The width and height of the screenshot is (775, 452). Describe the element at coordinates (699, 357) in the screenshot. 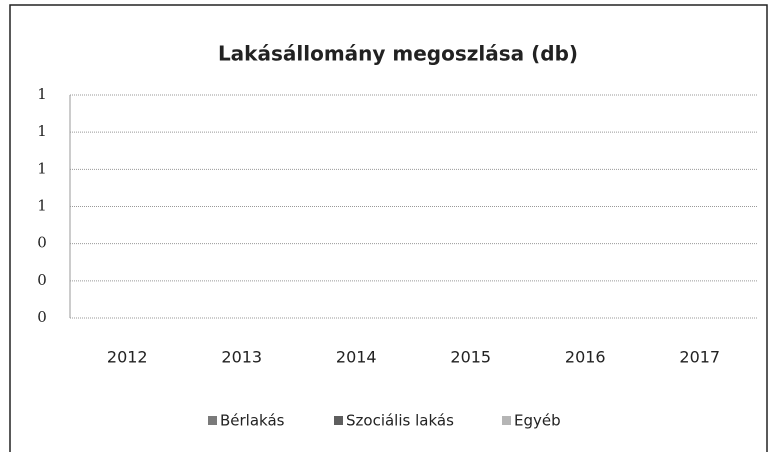

I see `x-tick-label: 2017` at that location.